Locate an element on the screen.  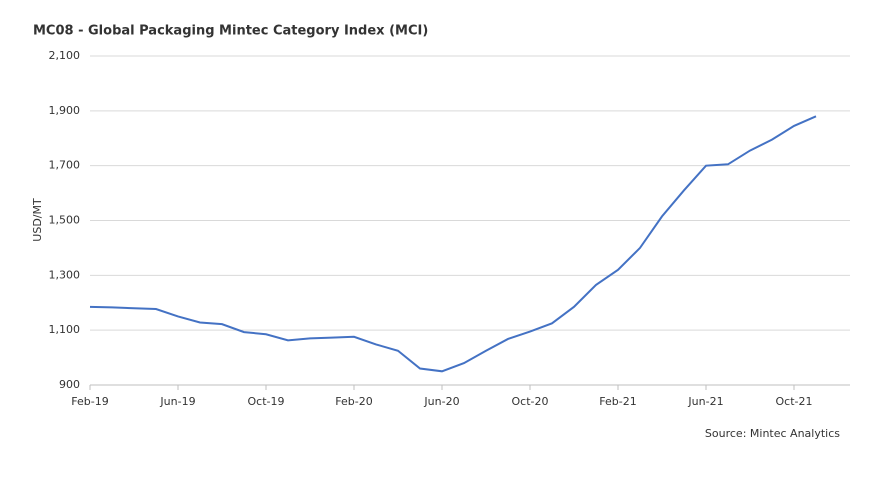
x-tick-label: Feb-20 is located at coordinates (353, 401).